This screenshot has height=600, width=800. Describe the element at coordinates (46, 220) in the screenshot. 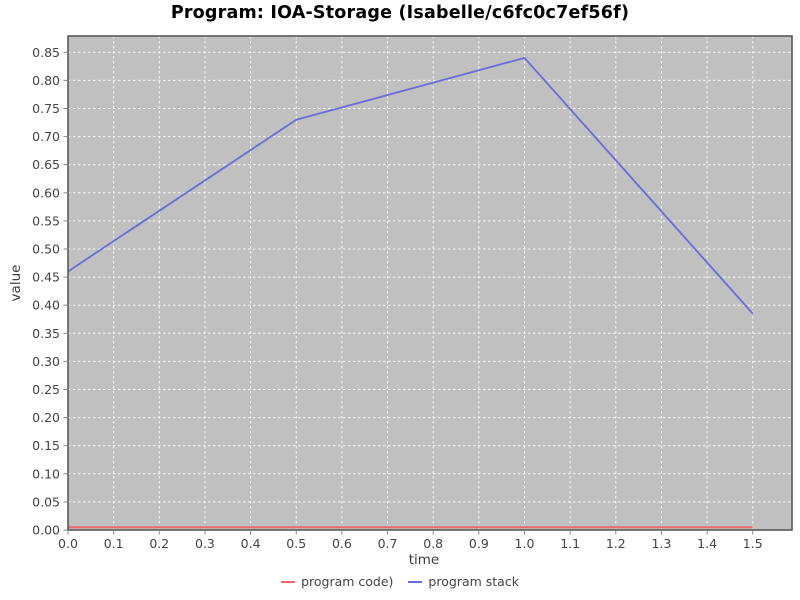

I see `y-tick-label: 0.55` at that location.